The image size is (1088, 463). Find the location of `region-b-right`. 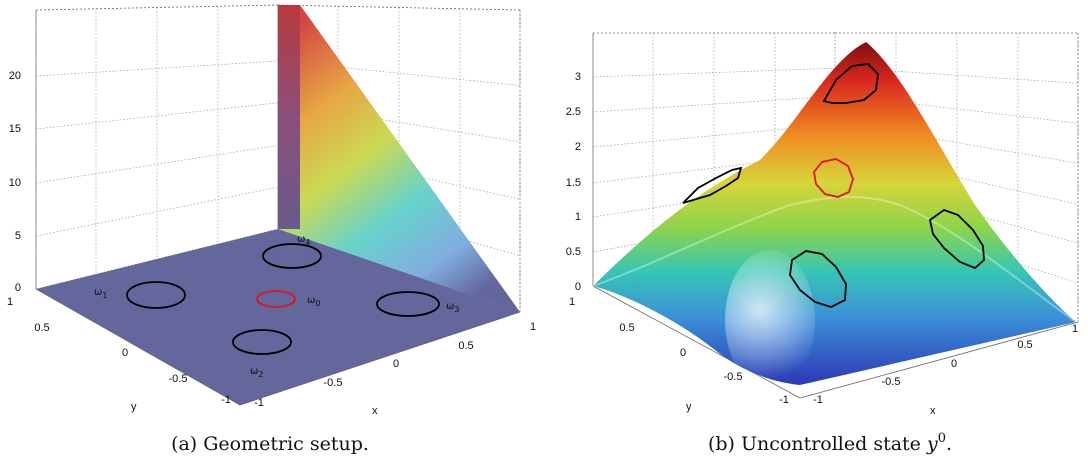

region-b-right is located at coordinates (956, 239).